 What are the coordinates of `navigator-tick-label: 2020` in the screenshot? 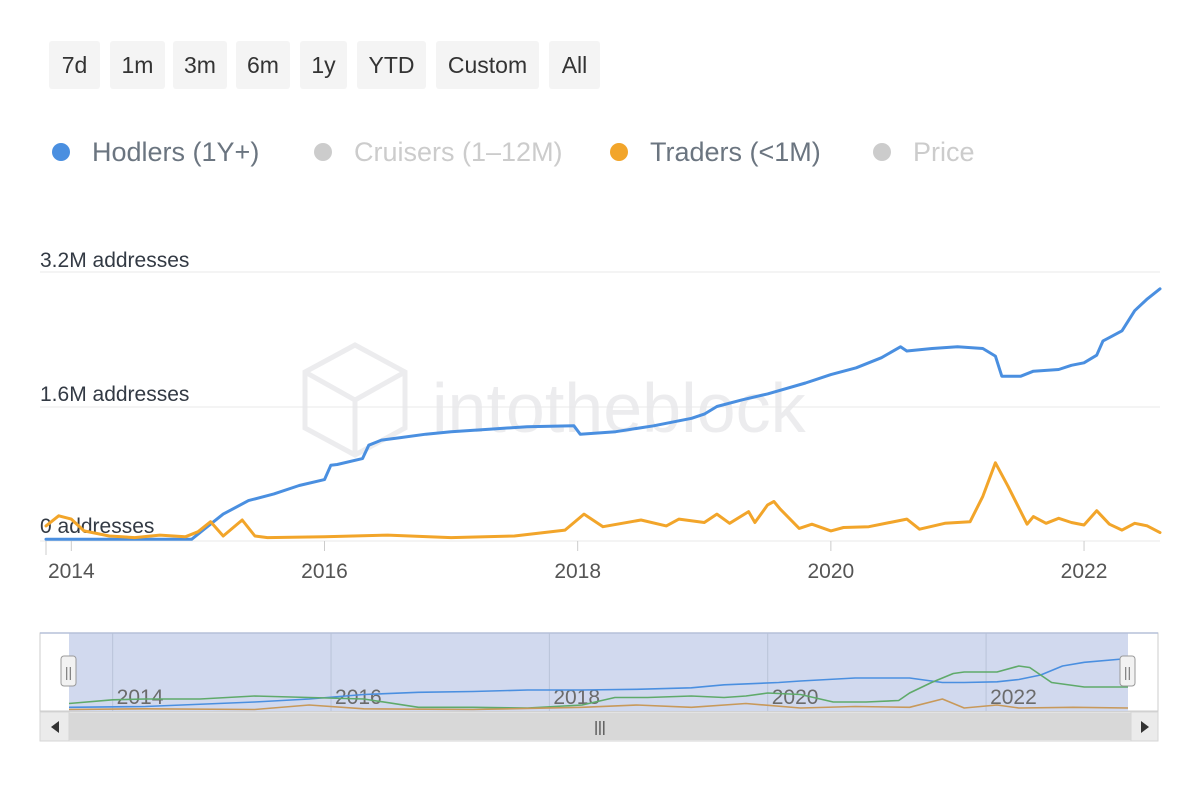 It's located at (795, 697).